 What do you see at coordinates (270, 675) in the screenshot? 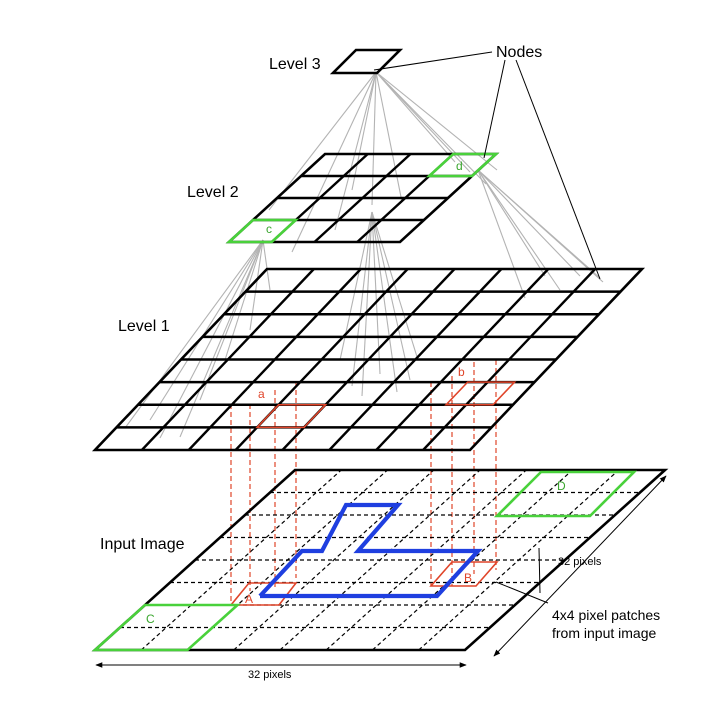
I see `pixels-bottom-label: 32 pixels` at bounding box center [270, 675].